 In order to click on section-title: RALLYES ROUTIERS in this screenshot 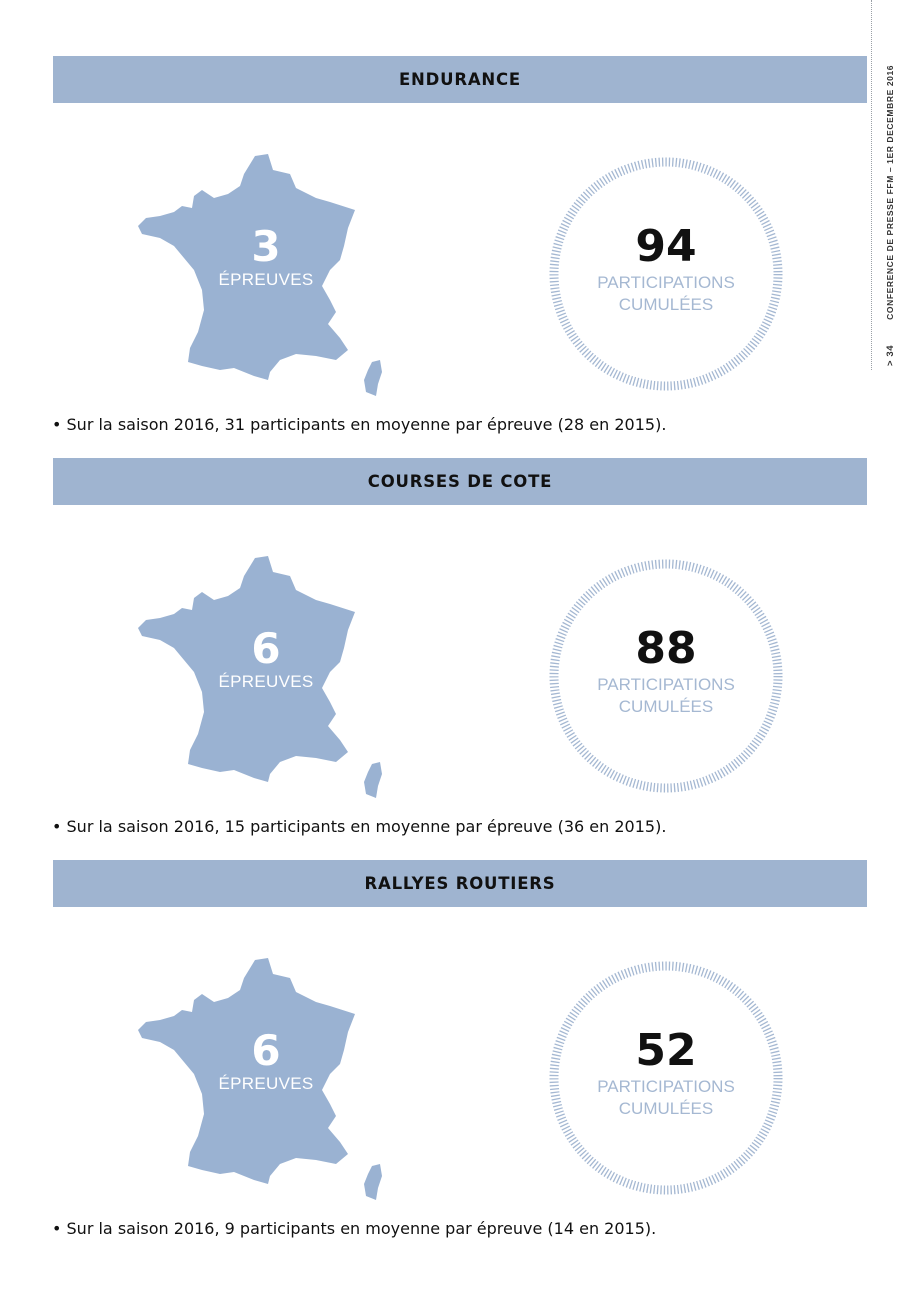, I will do `click(460, 883)`.